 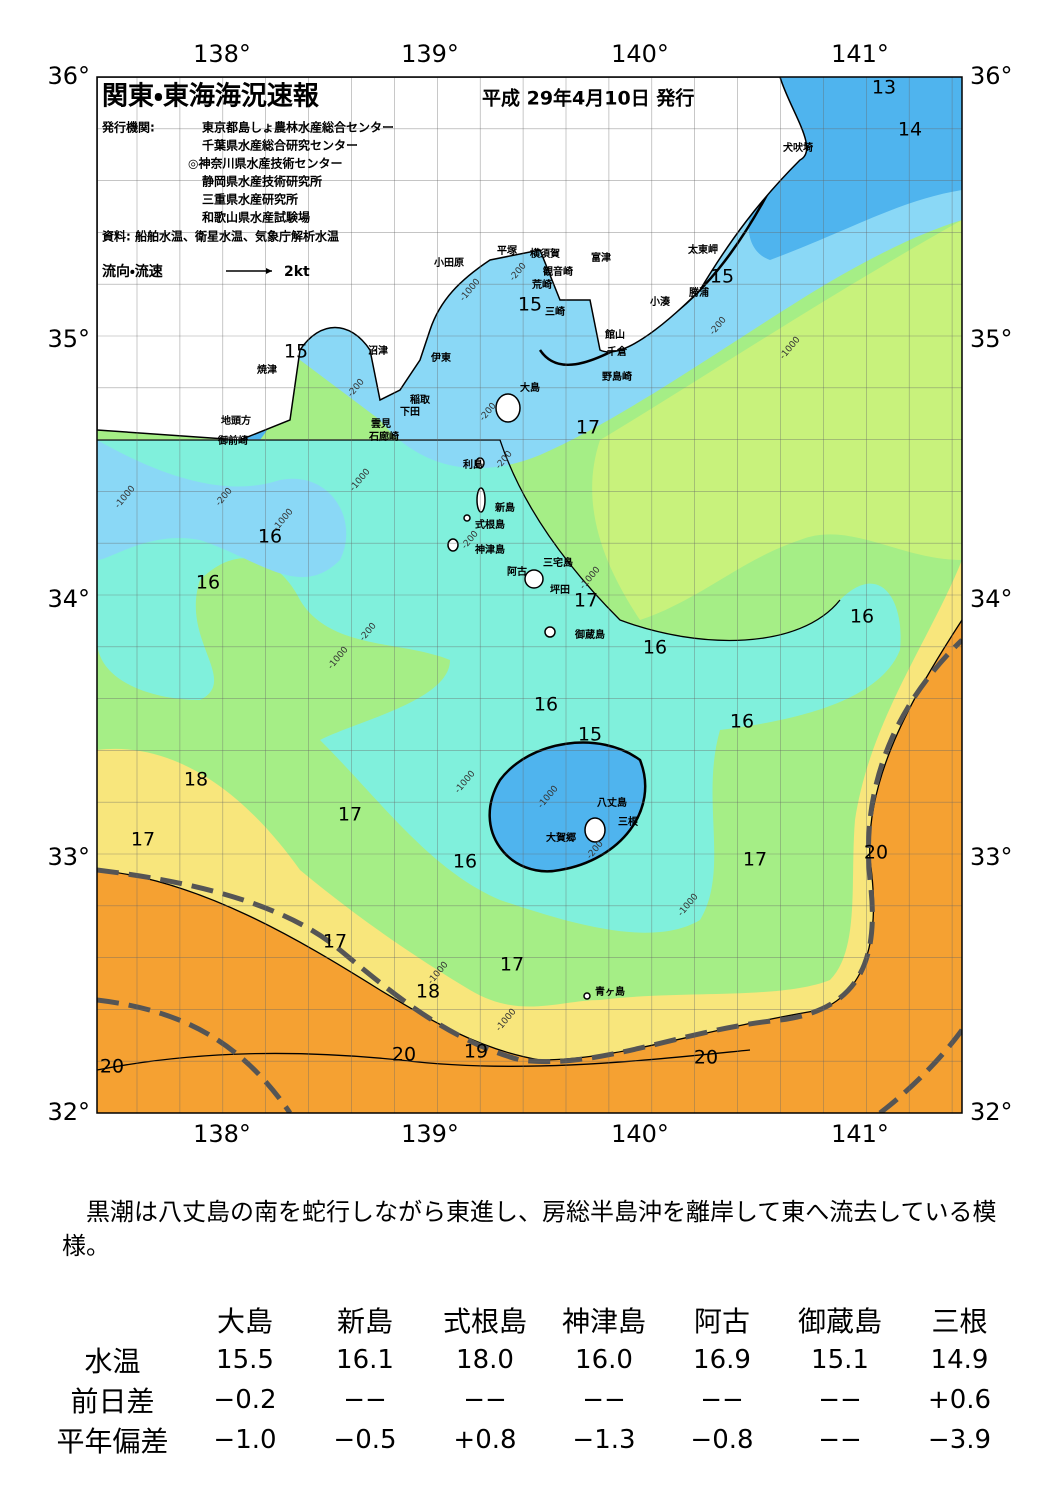 What do you see at coordinates (617, 376) in the screenshot?
I see `place-name: 野島崎` at bounding box center [617, 376].